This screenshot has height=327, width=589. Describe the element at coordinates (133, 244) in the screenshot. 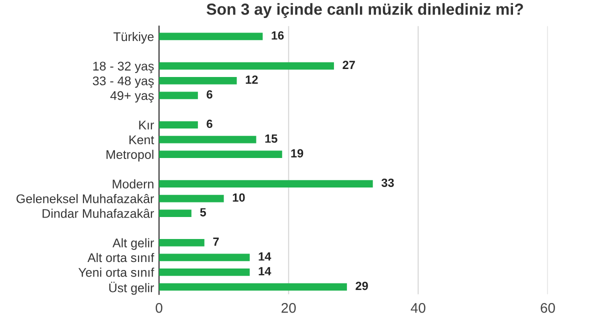

I see `y-tick-label: Alt gelir` at that location.